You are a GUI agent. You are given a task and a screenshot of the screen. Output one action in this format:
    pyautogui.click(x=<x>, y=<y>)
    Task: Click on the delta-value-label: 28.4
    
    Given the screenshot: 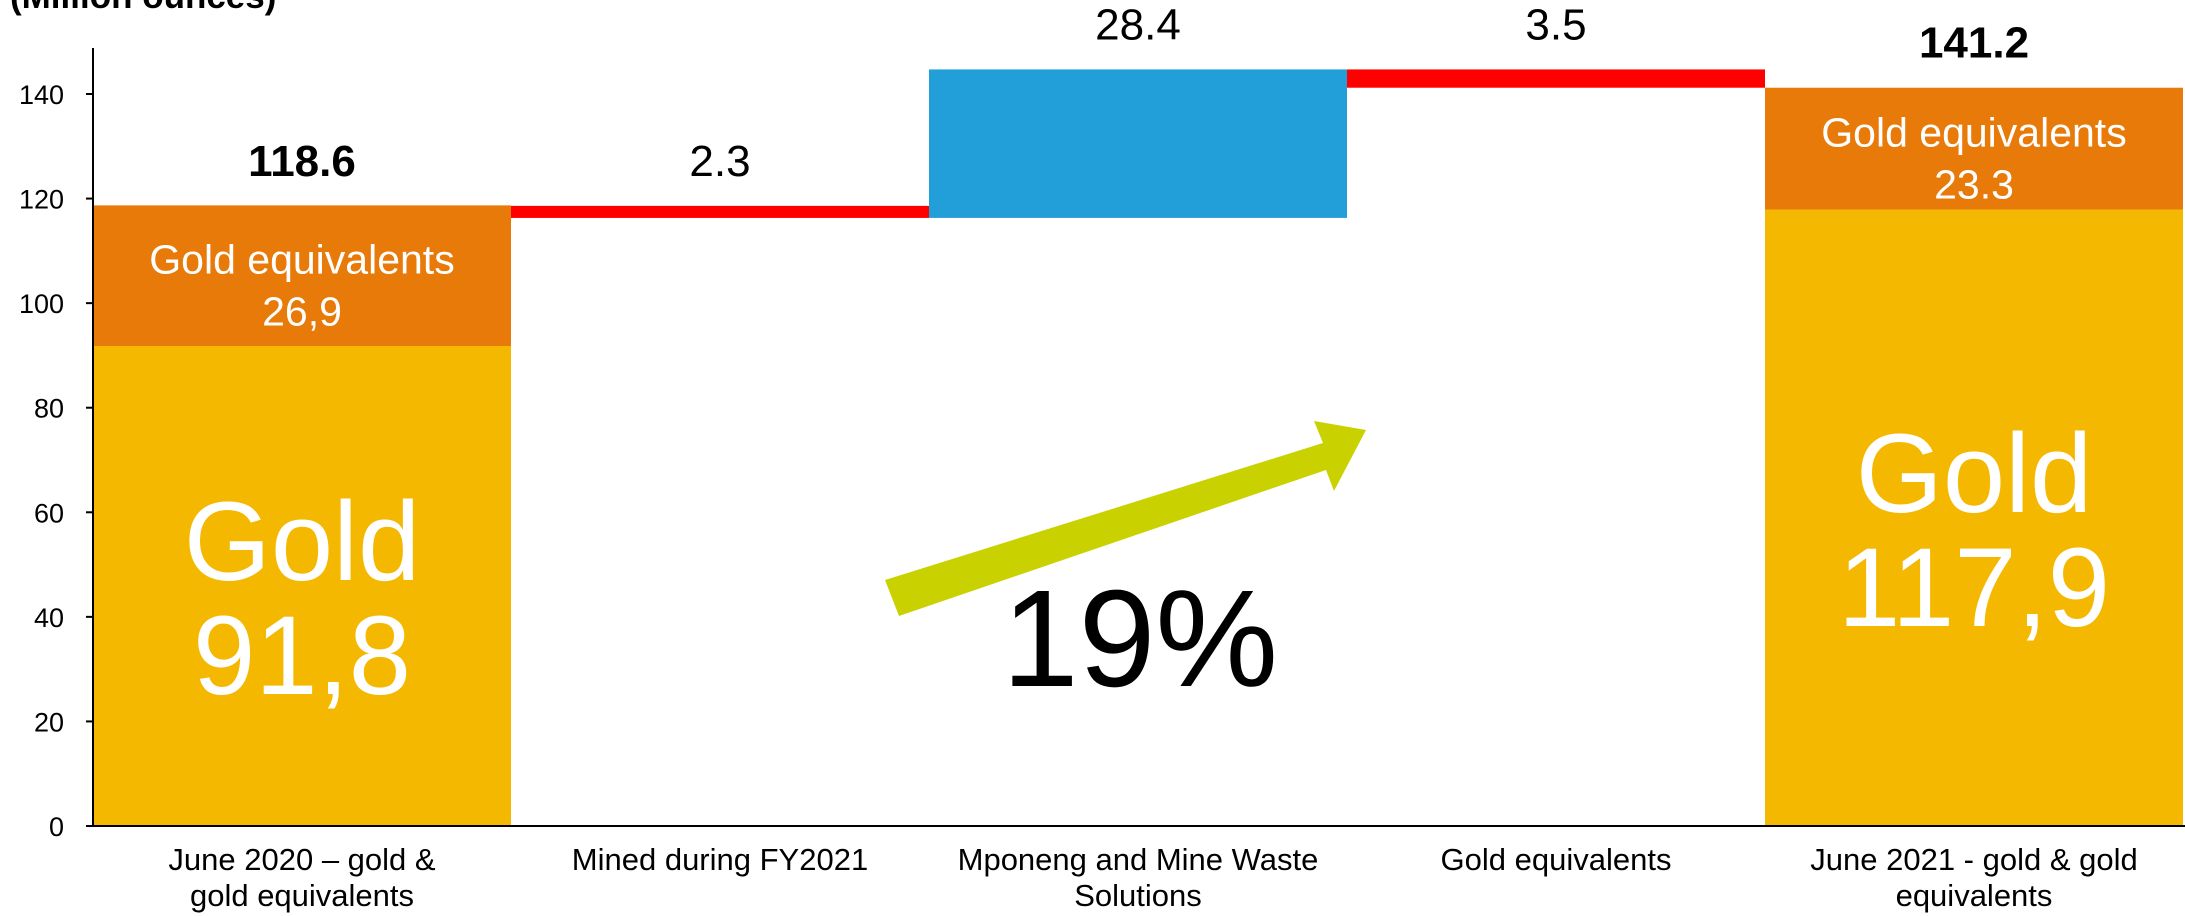 What is the action you would take?
    pyautogui.click(x=1138, y=24)
    